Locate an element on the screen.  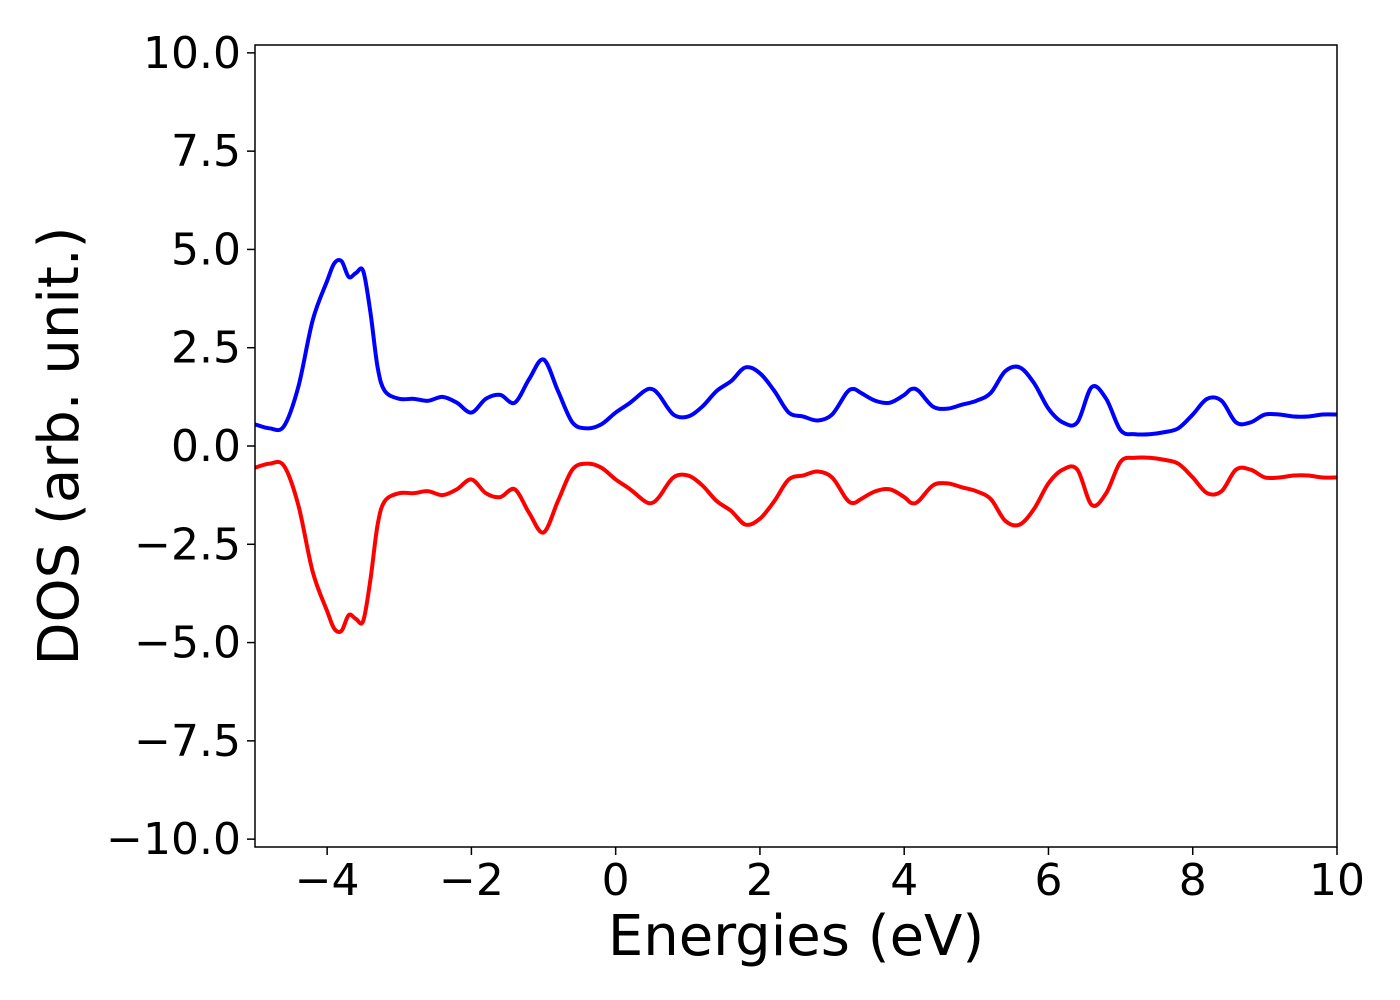
y-tick-label: −7.5 is located at coordinates (187, 741).